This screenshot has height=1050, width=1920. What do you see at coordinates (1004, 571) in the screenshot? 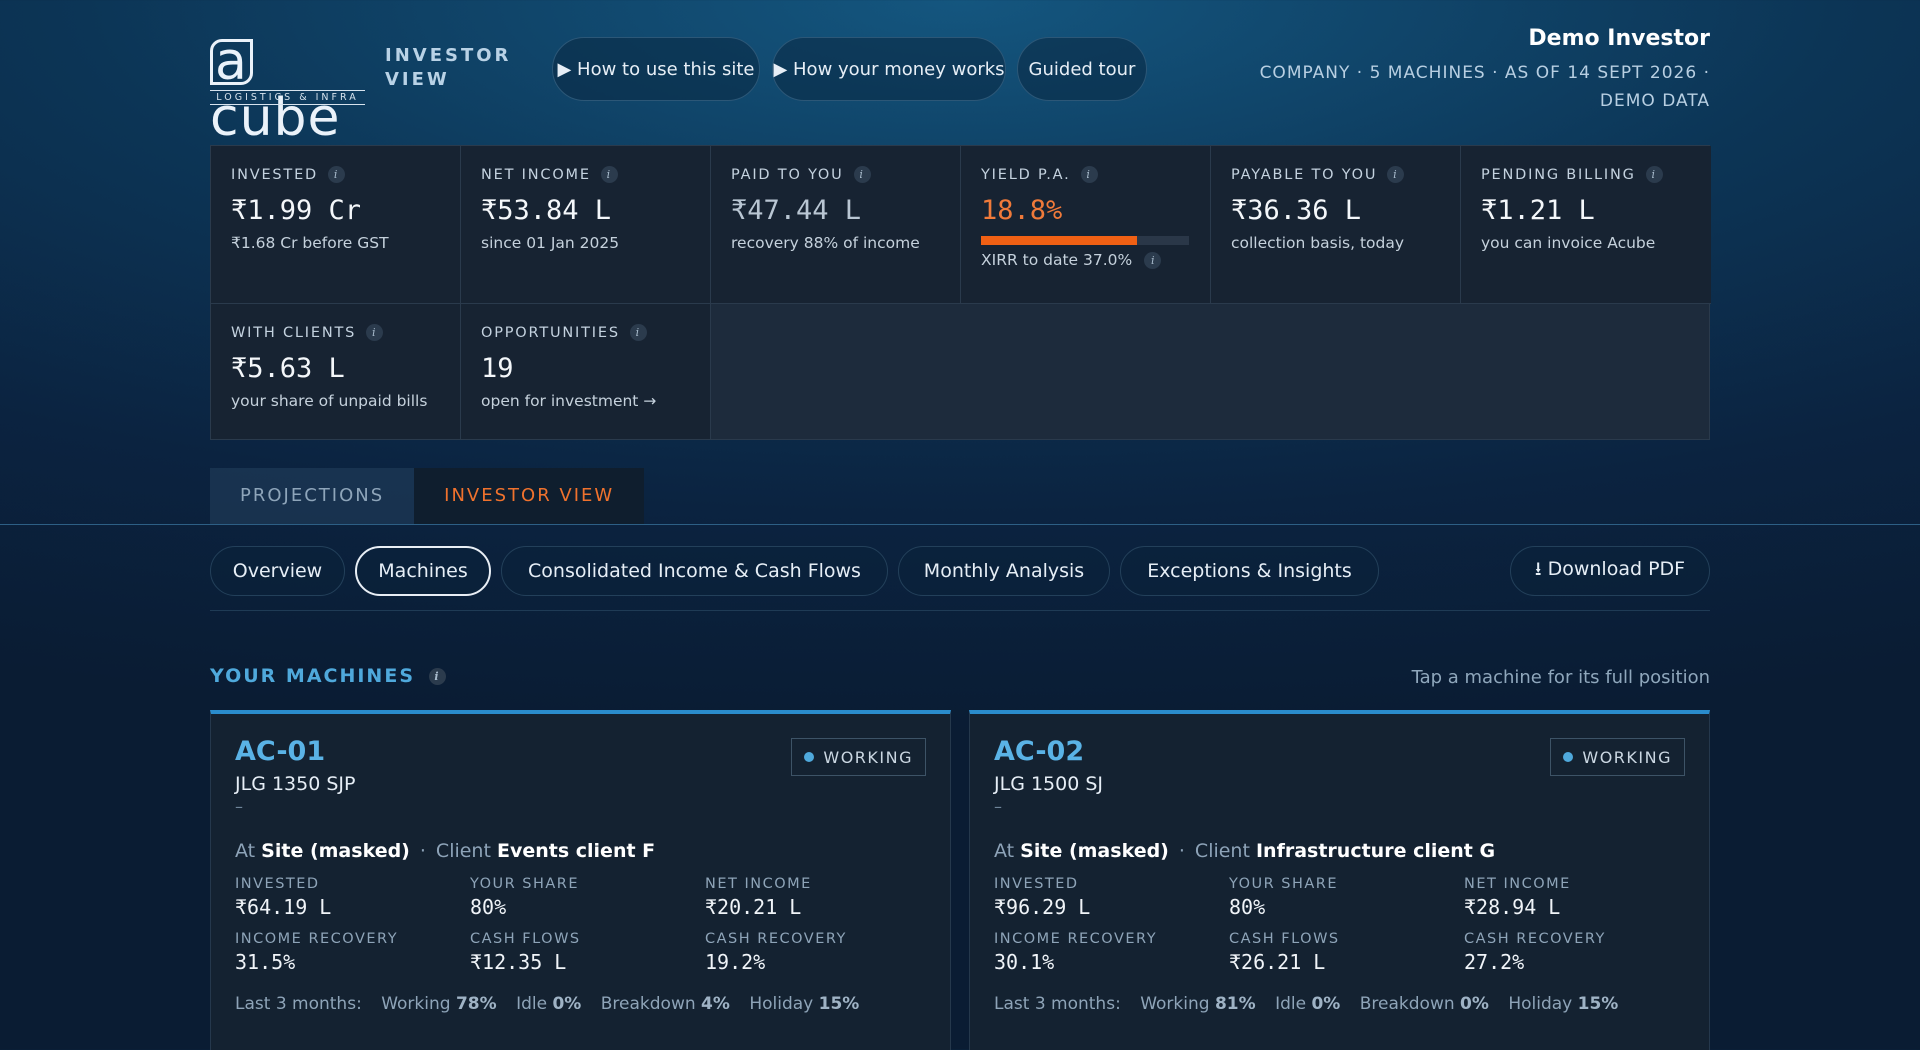
I see `tab-monthly-analysis: Monthly Analysis` at bounding box center [1004, 571].